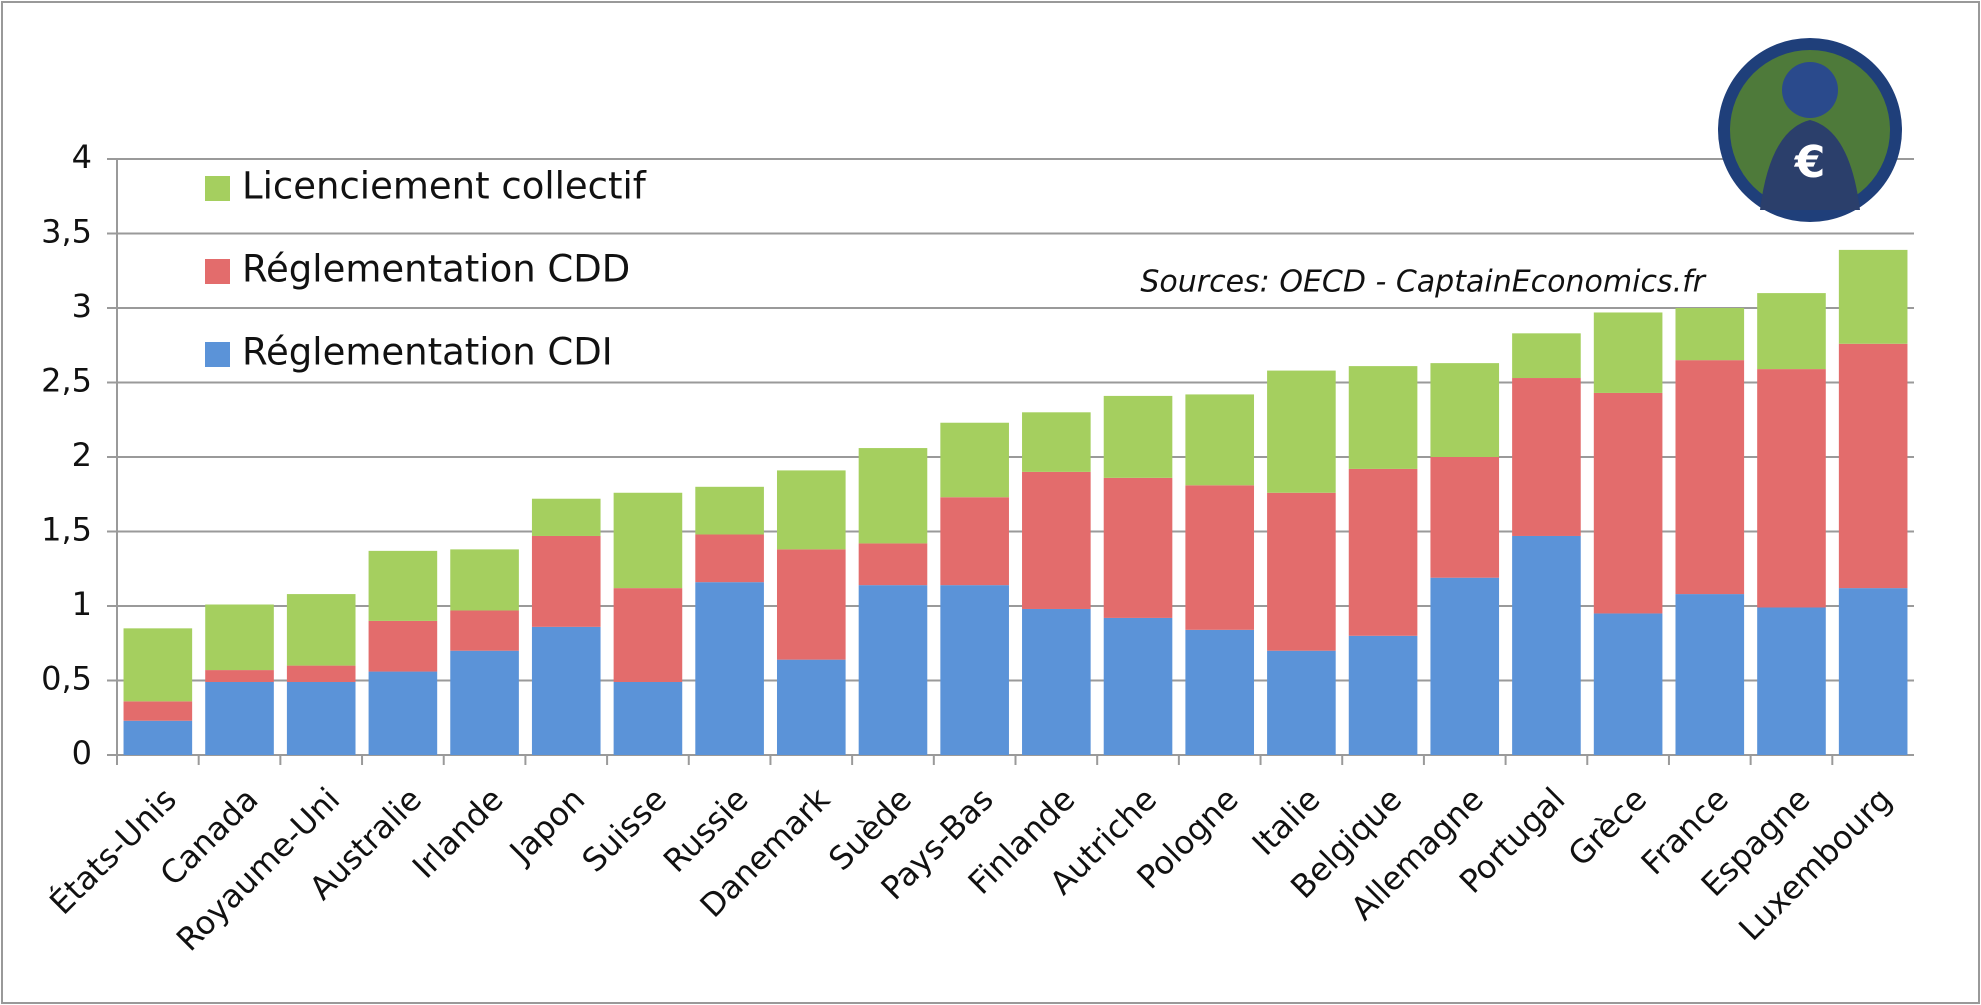  Describe the element at coordinates (66, 679) in the screenshot. I see `y-tick-label: 0,5` at that location.